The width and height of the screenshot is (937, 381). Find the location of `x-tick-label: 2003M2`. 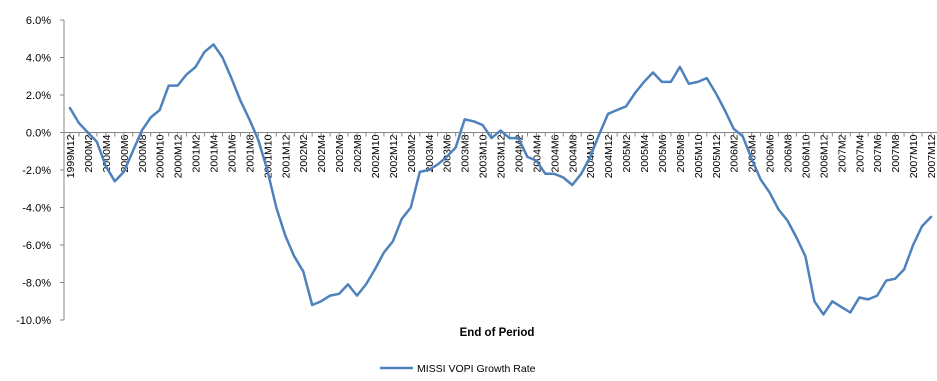

x-tick-label: 2003M2 is located at coordinates (412, 153).